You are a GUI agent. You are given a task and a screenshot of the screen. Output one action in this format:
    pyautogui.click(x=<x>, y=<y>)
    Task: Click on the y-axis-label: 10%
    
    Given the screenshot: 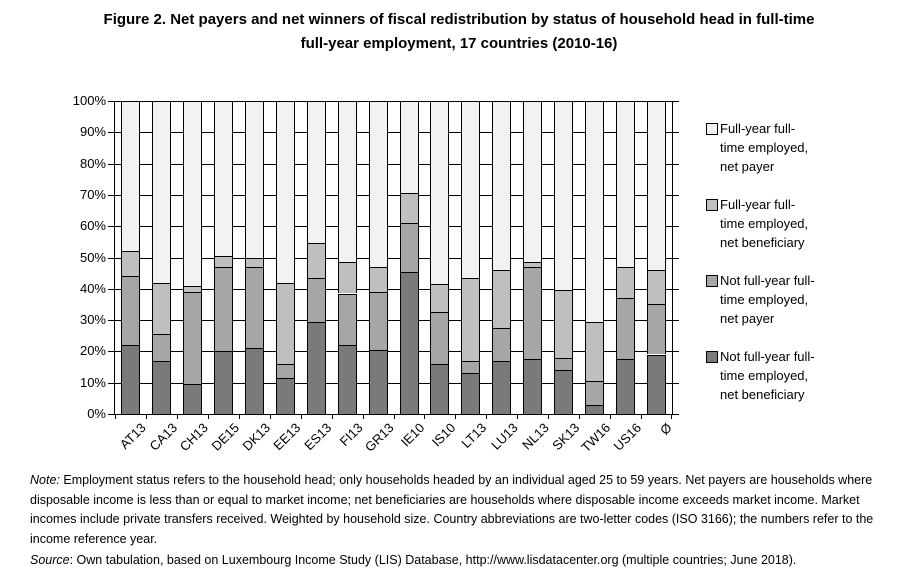 What is the action you would take?
    pyautogui.click(x=92, y=382)
    